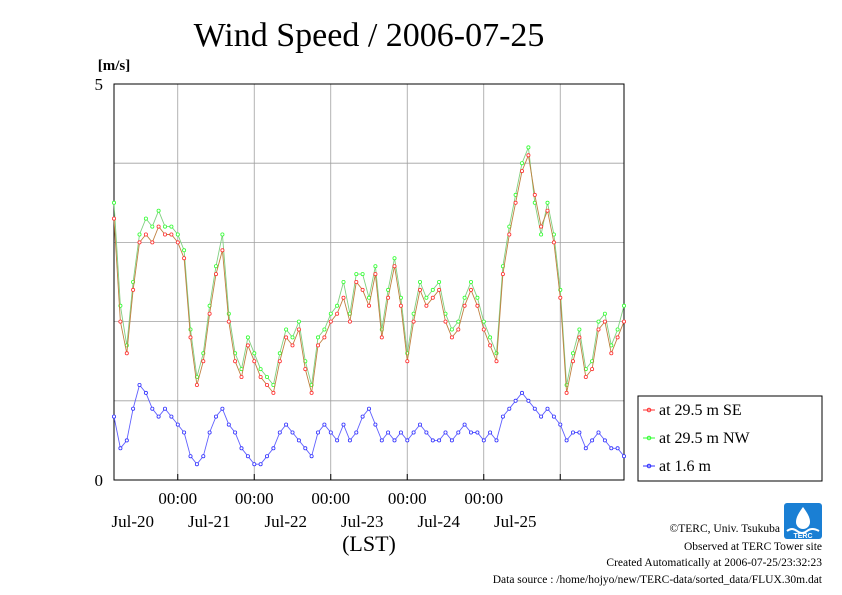  Describe the element at coordinates (369, 35) in the screenshot. I see `chart-title: Wind Speed / 2006-07-25` at that location.